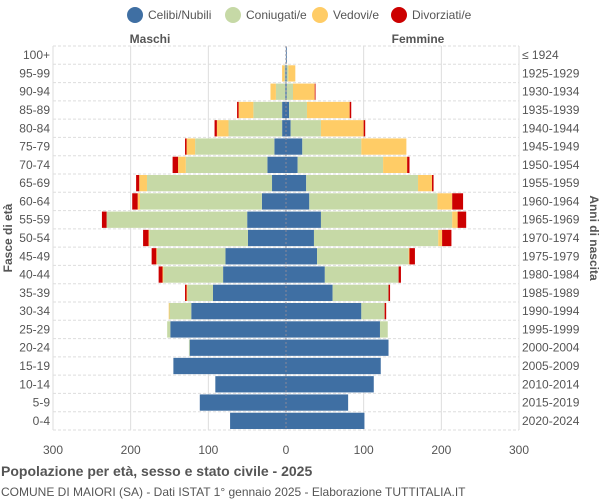 Image resolution: width=600 pixels, height=500 pixels. Describe the element at coordinates (34, 110) in the screenshot. I see `age-label: 85-89` at that location.